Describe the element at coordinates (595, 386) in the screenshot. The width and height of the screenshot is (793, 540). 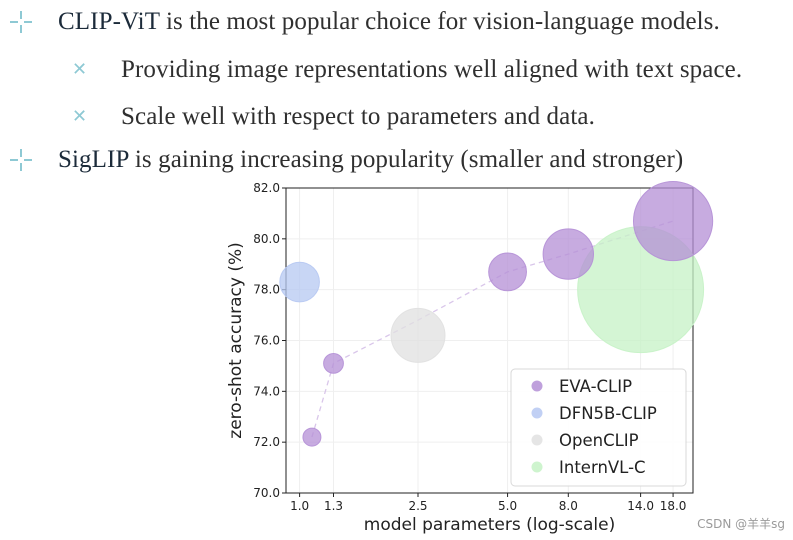
I see `legend-label: EVA-CLIP` at that location.